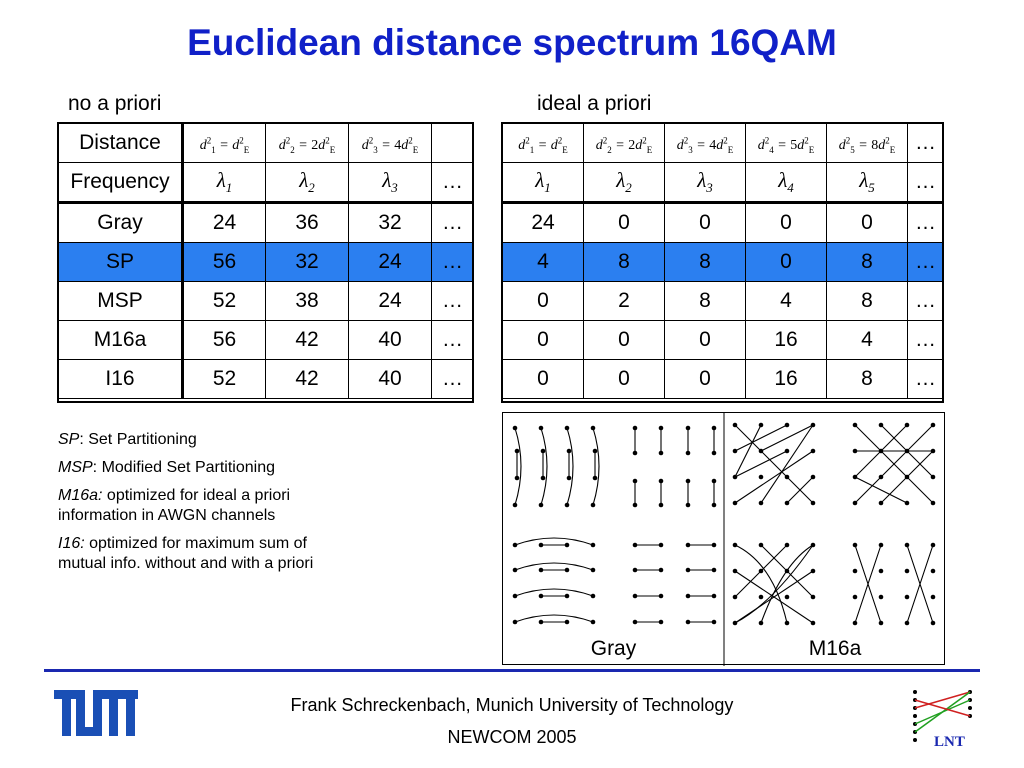 The height and width of the screenshot is (768, 1024). Describe the element at coordinates (127, 439) in the screenshot. I see `legend-sp: SP: Set Partitioning` at that location.